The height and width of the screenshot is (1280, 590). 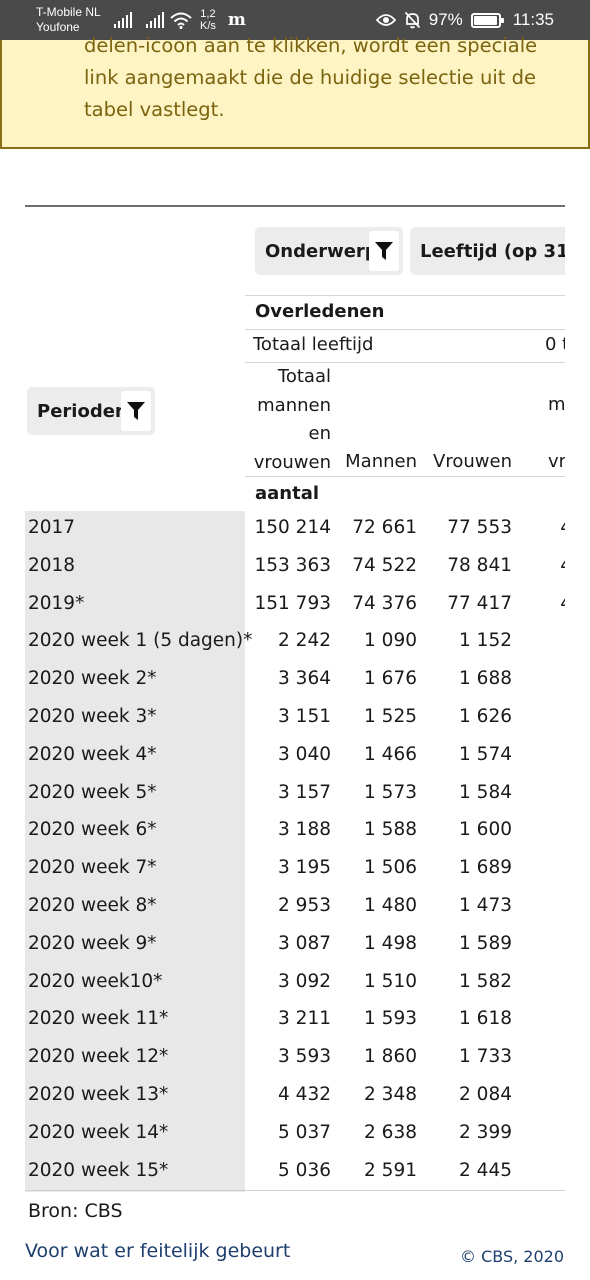 What do you see at coordinates (295, 719) in the screenshot?
I see `table-row: 2020 week 3* 3 151 1 525 1 626` at bounding box center [295, 719].